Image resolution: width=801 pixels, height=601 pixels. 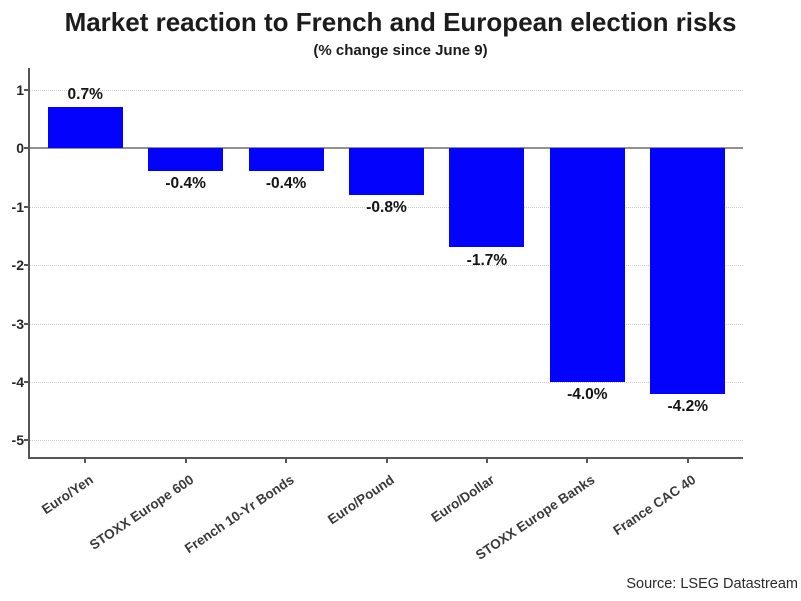 What do you see at coordinates (487, 198) in the screenshot?
I see `bar-euro-dollar` at bounding box center [487, 198].